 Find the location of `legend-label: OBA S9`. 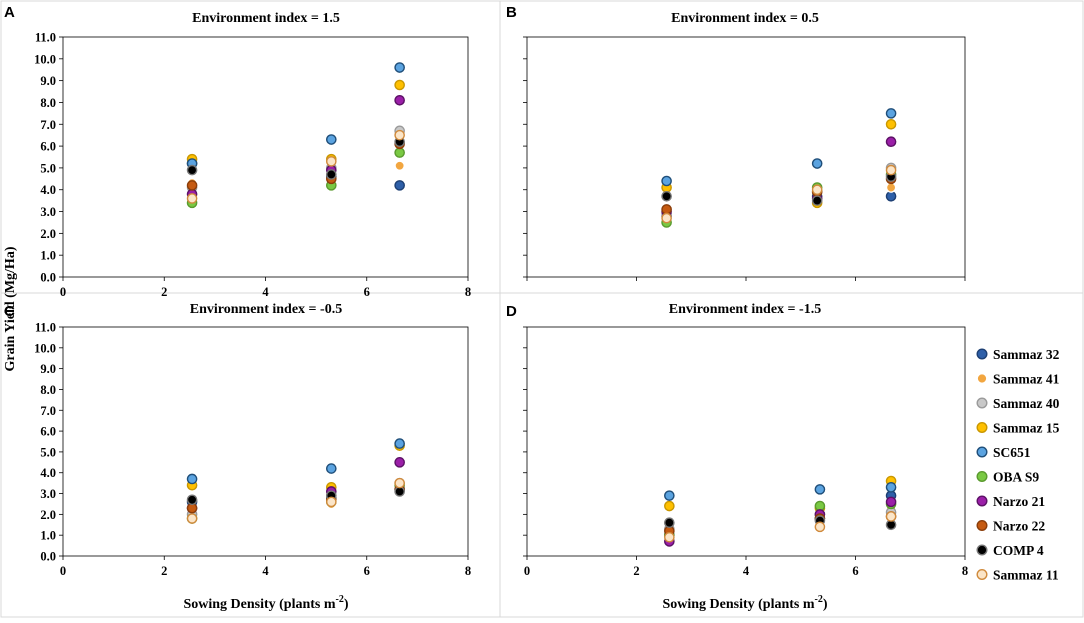

legend-label: OBA S9 is located at coordinates (1016, 477).